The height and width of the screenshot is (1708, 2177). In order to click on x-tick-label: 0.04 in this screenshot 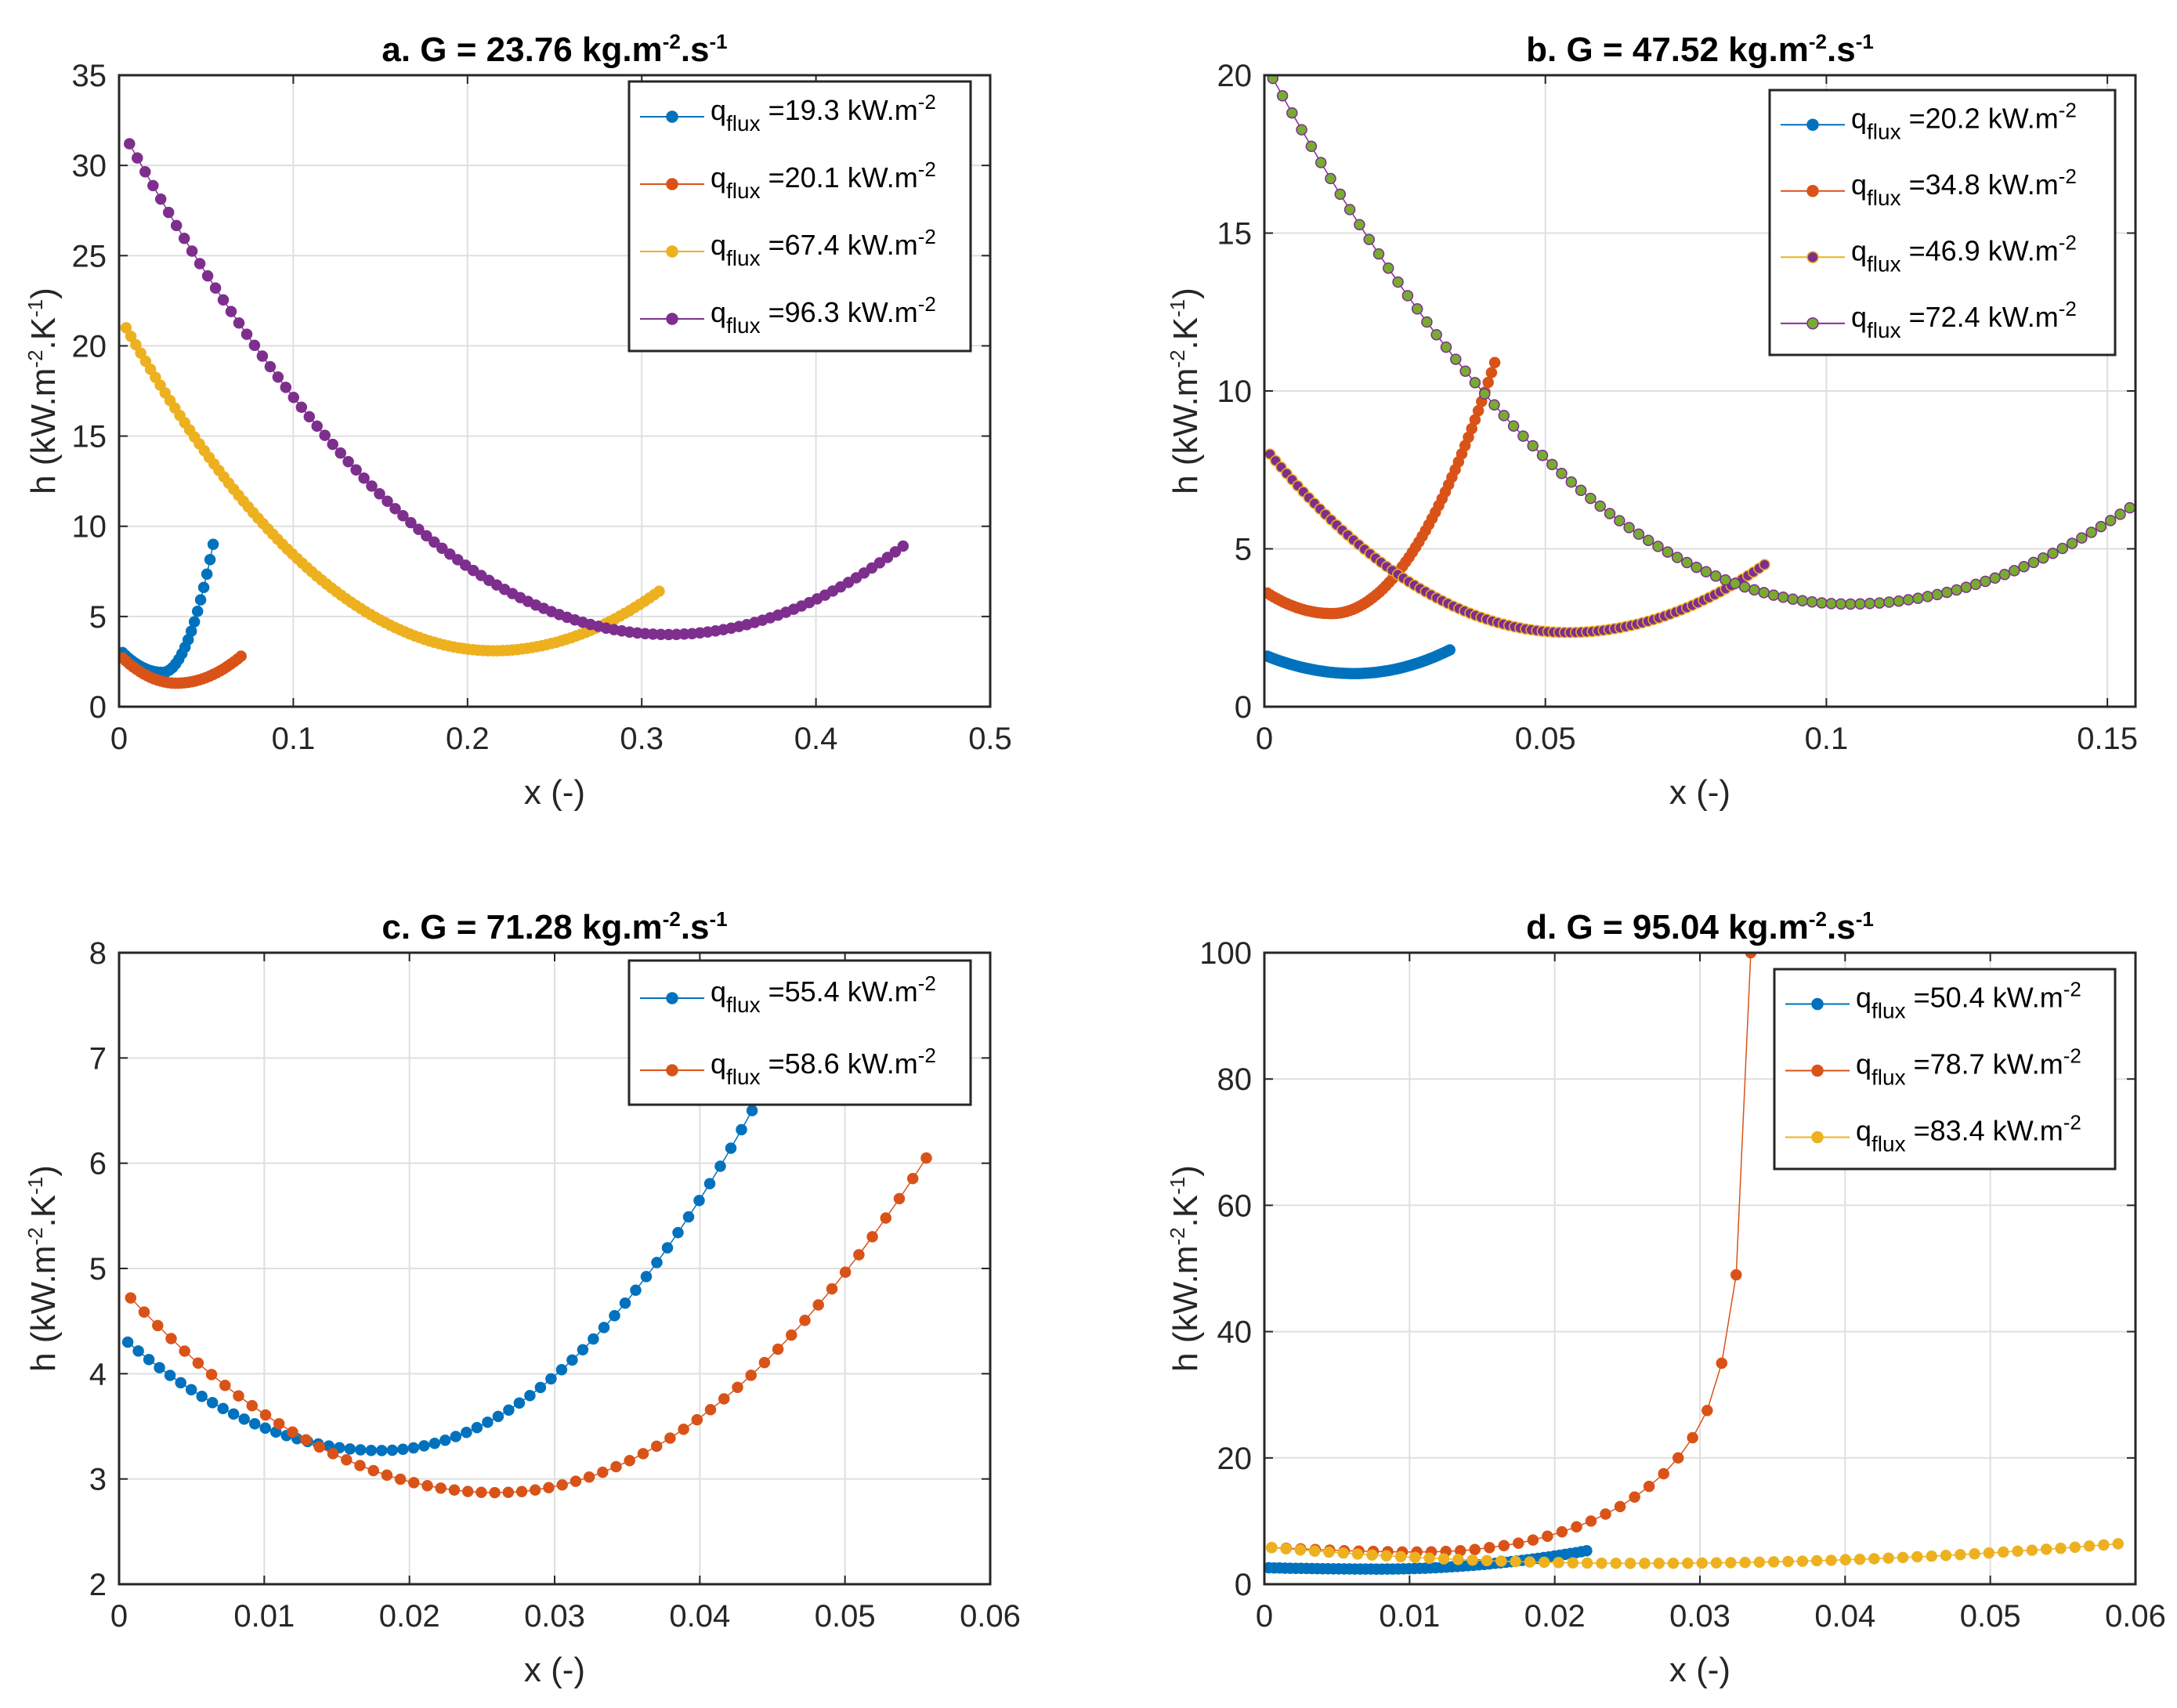, I will do `click(699, 1616)`.